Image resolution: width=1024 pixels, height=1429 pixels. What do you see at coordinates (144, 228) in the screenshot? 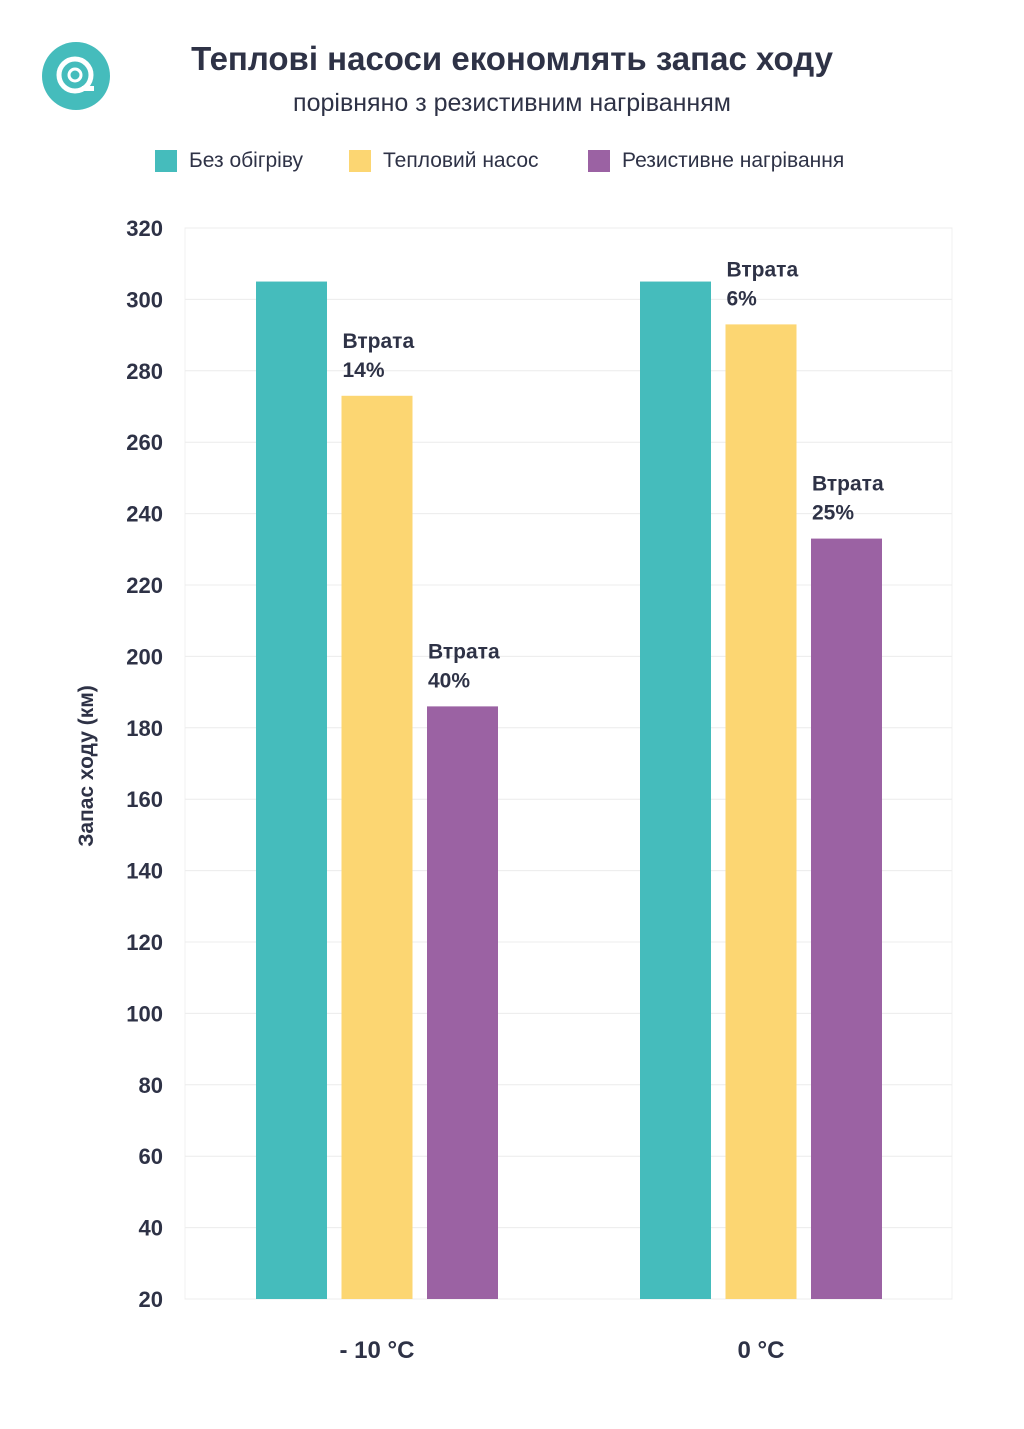
I see `y-tick-label: 320` at bounding box center [144, 228].